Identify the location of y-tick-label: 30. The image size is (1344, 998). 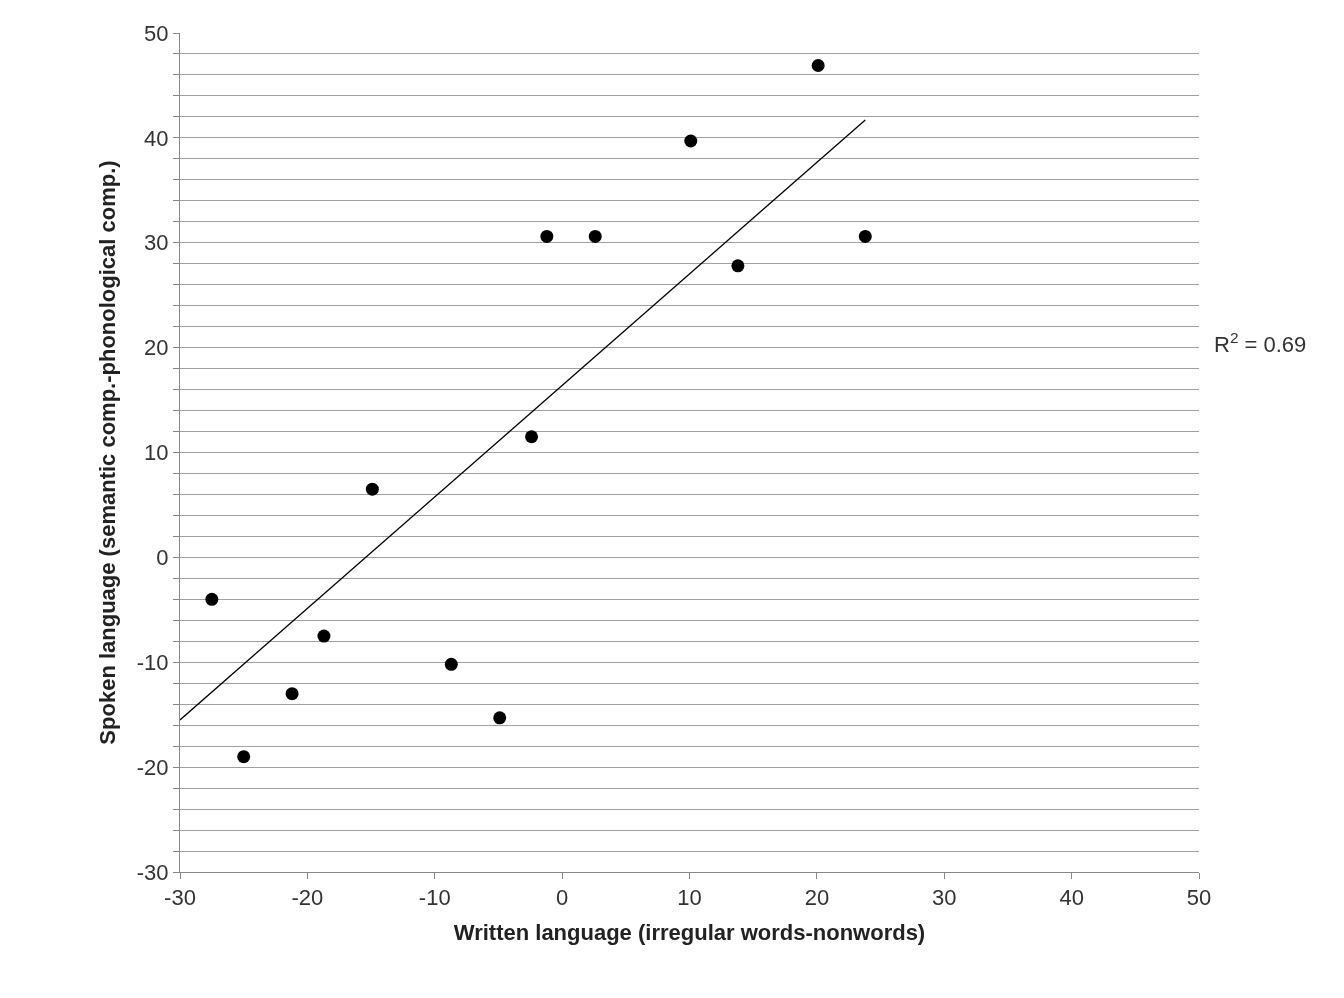
(156, 243).